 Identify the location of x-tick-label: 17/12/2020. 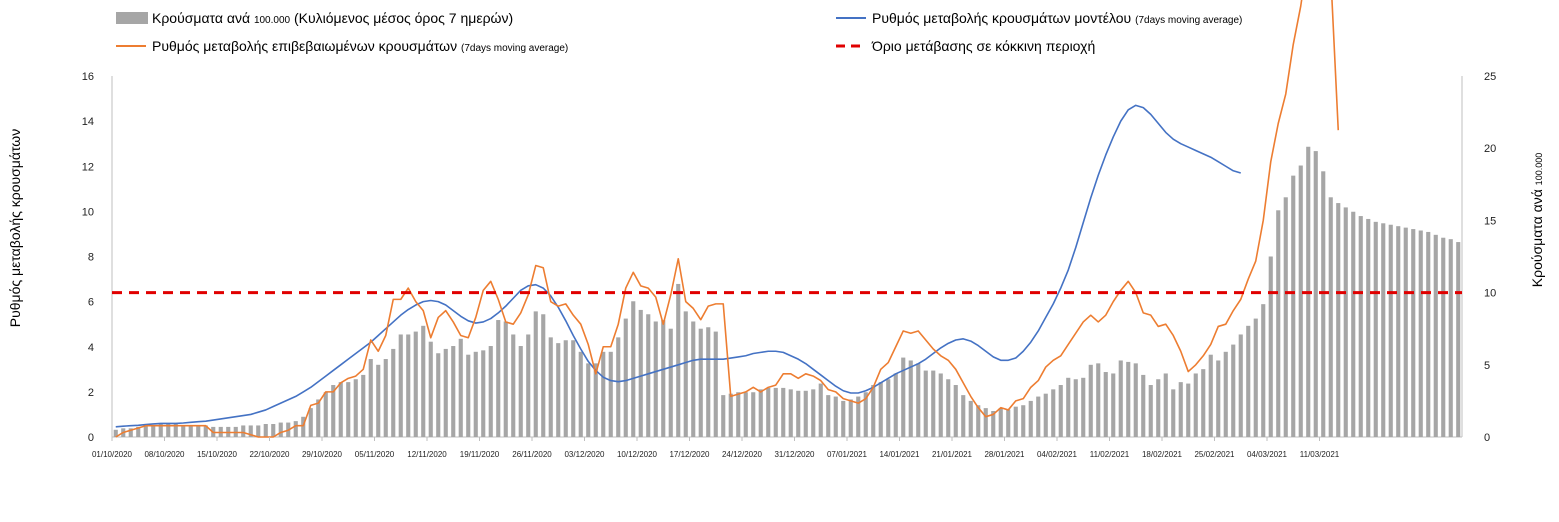
(689, 454).